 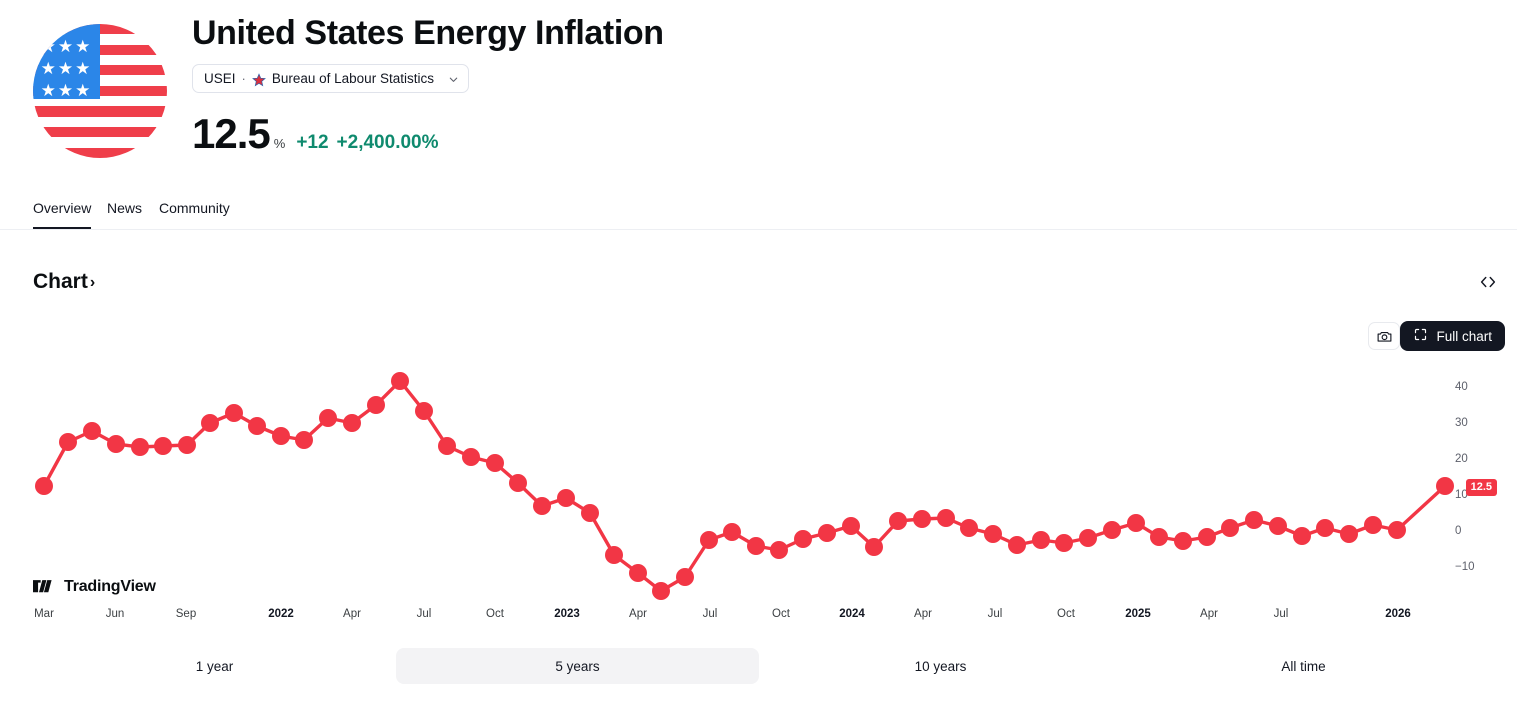 What do you see at coordinates (352, 78) in the screenshot?
I see `source-provider-label: Bureau of Labour Statistics` at bounding box center [352, 78].